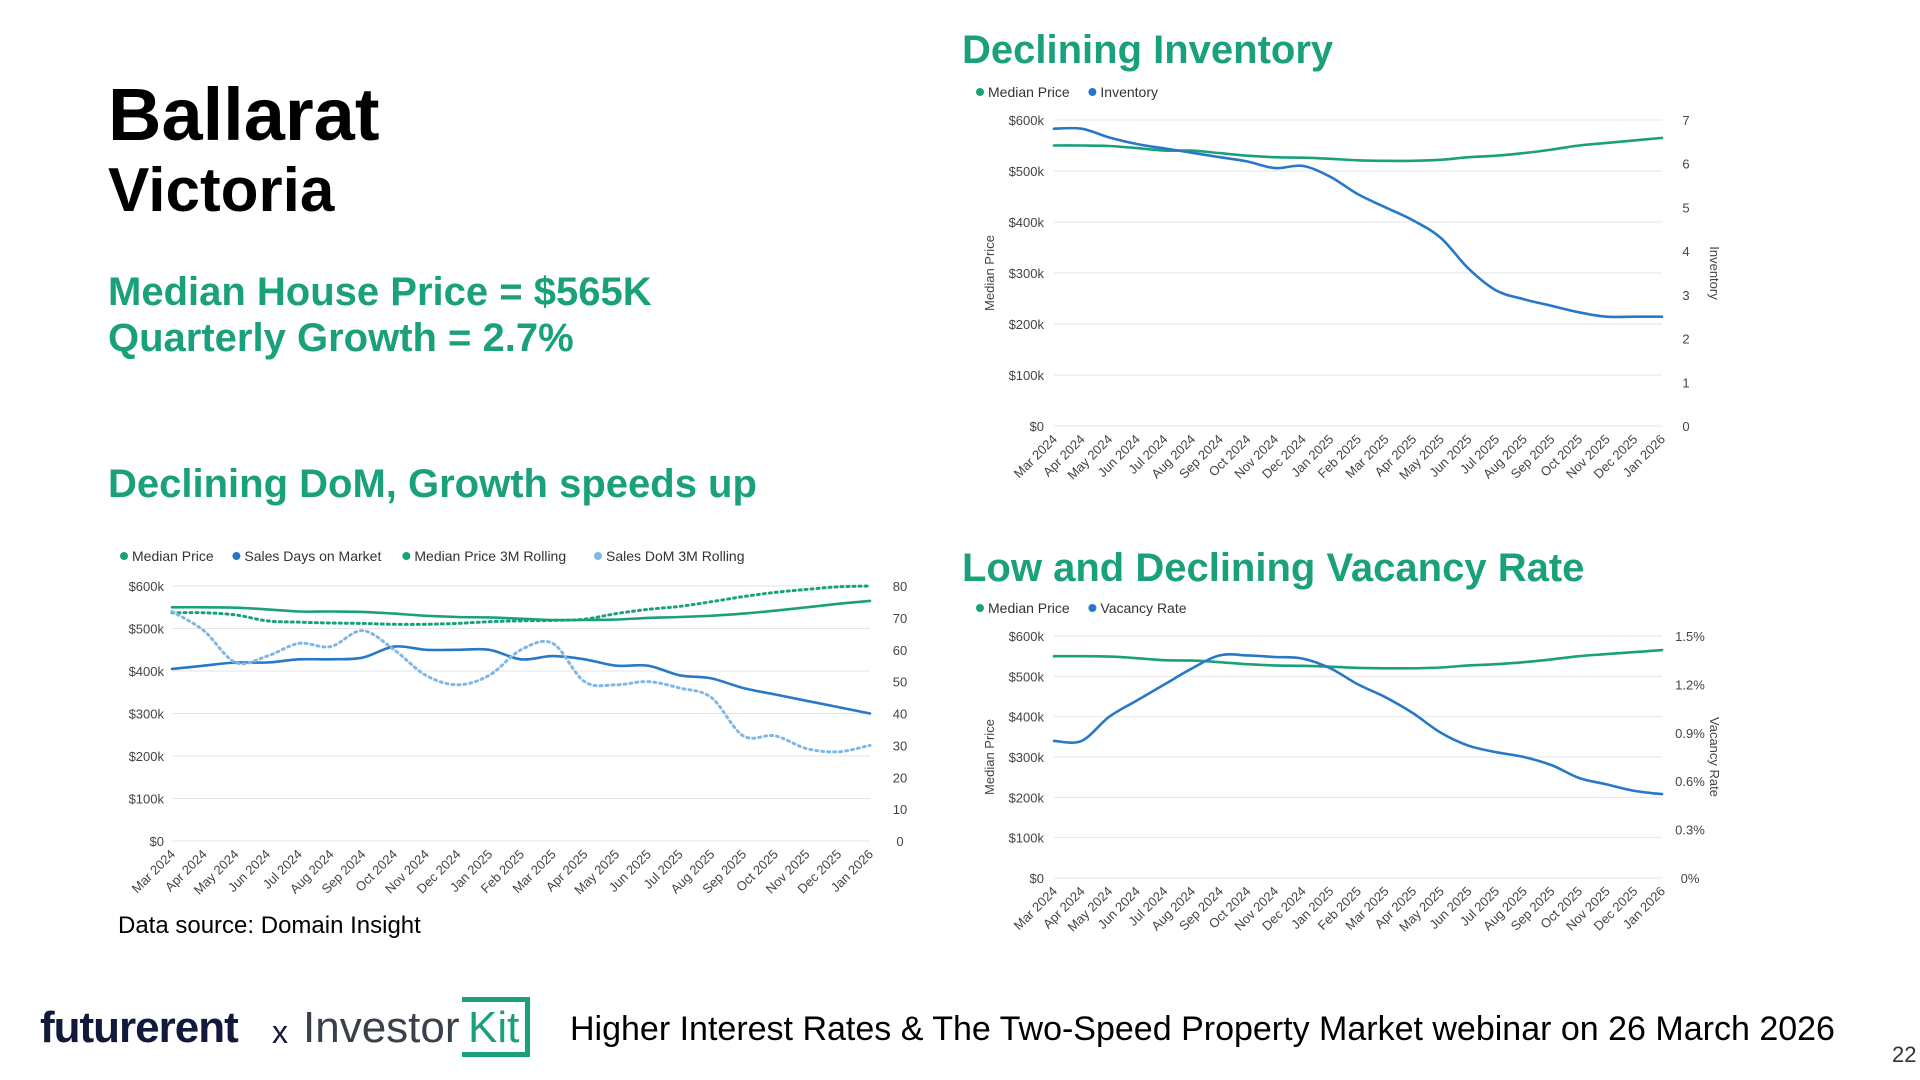  What do you see at coordinates (1685, 120) in the screenshot?
I see `y-right-tick-label: 7` at bounding box center [1685, 120].